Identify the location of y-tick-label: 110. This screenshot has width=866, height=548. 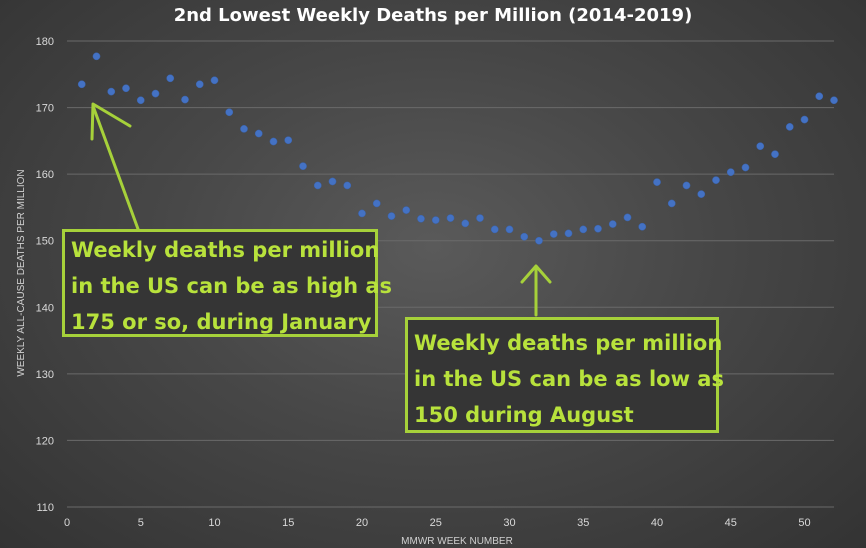
(45, 508).